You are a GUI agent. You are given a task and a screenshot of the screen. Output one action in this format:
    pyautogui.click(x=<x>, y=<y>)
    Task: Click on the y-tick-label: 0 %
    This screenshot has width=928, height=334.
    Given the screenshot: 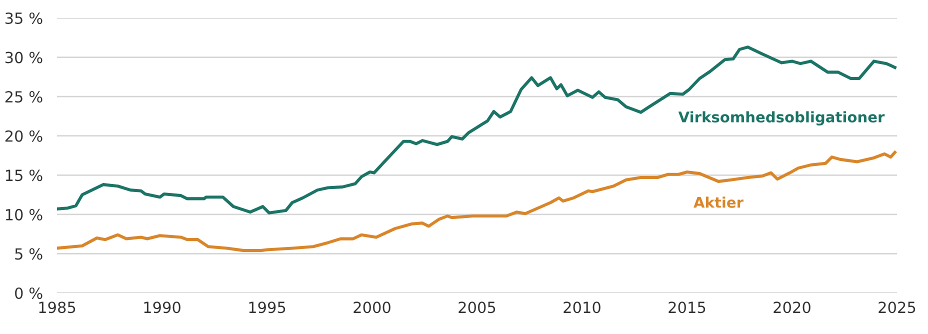 What is the action you would take?
    pyautogui.click(x=28, y=293)
    